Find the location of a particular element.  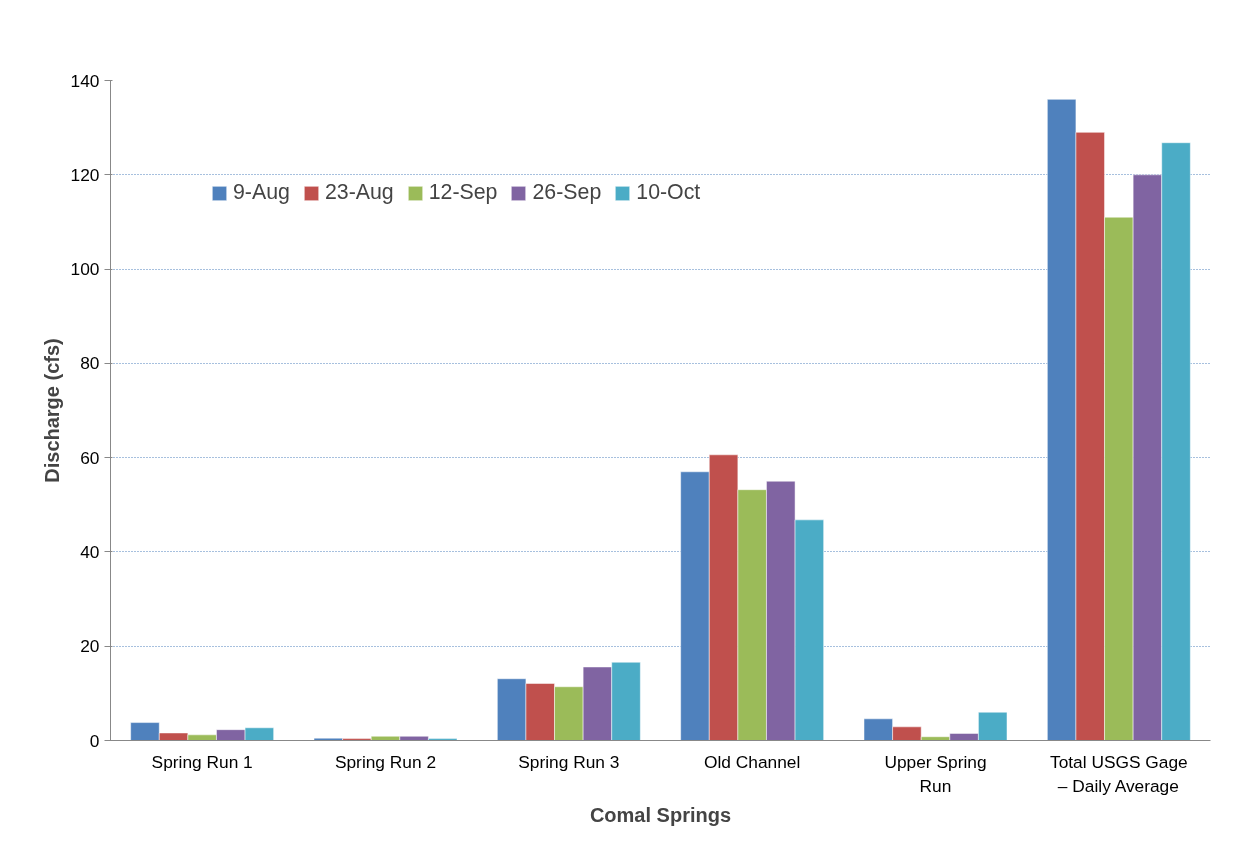

legend-label: 23-Aug is located at coordinates (359, 192).